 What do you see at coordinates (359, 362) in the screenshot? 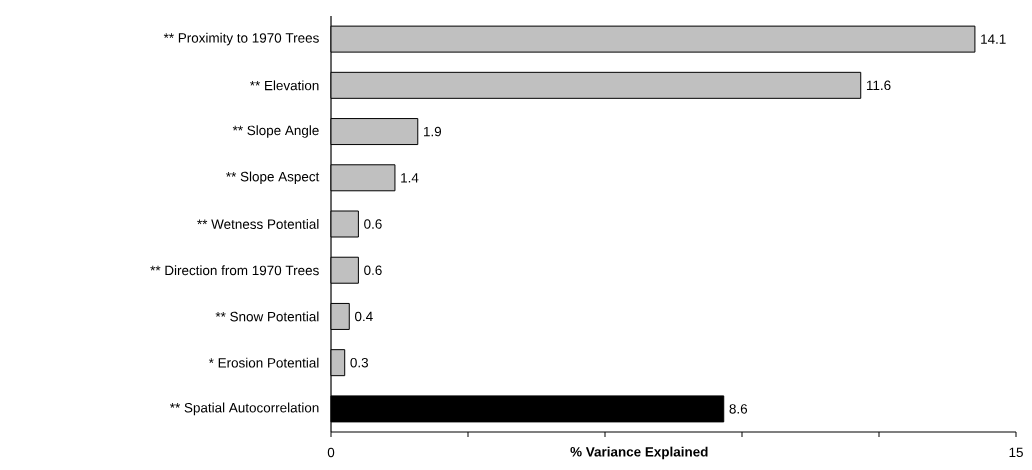
I see `data-label: 0.3` at bounding box center [359, 362].